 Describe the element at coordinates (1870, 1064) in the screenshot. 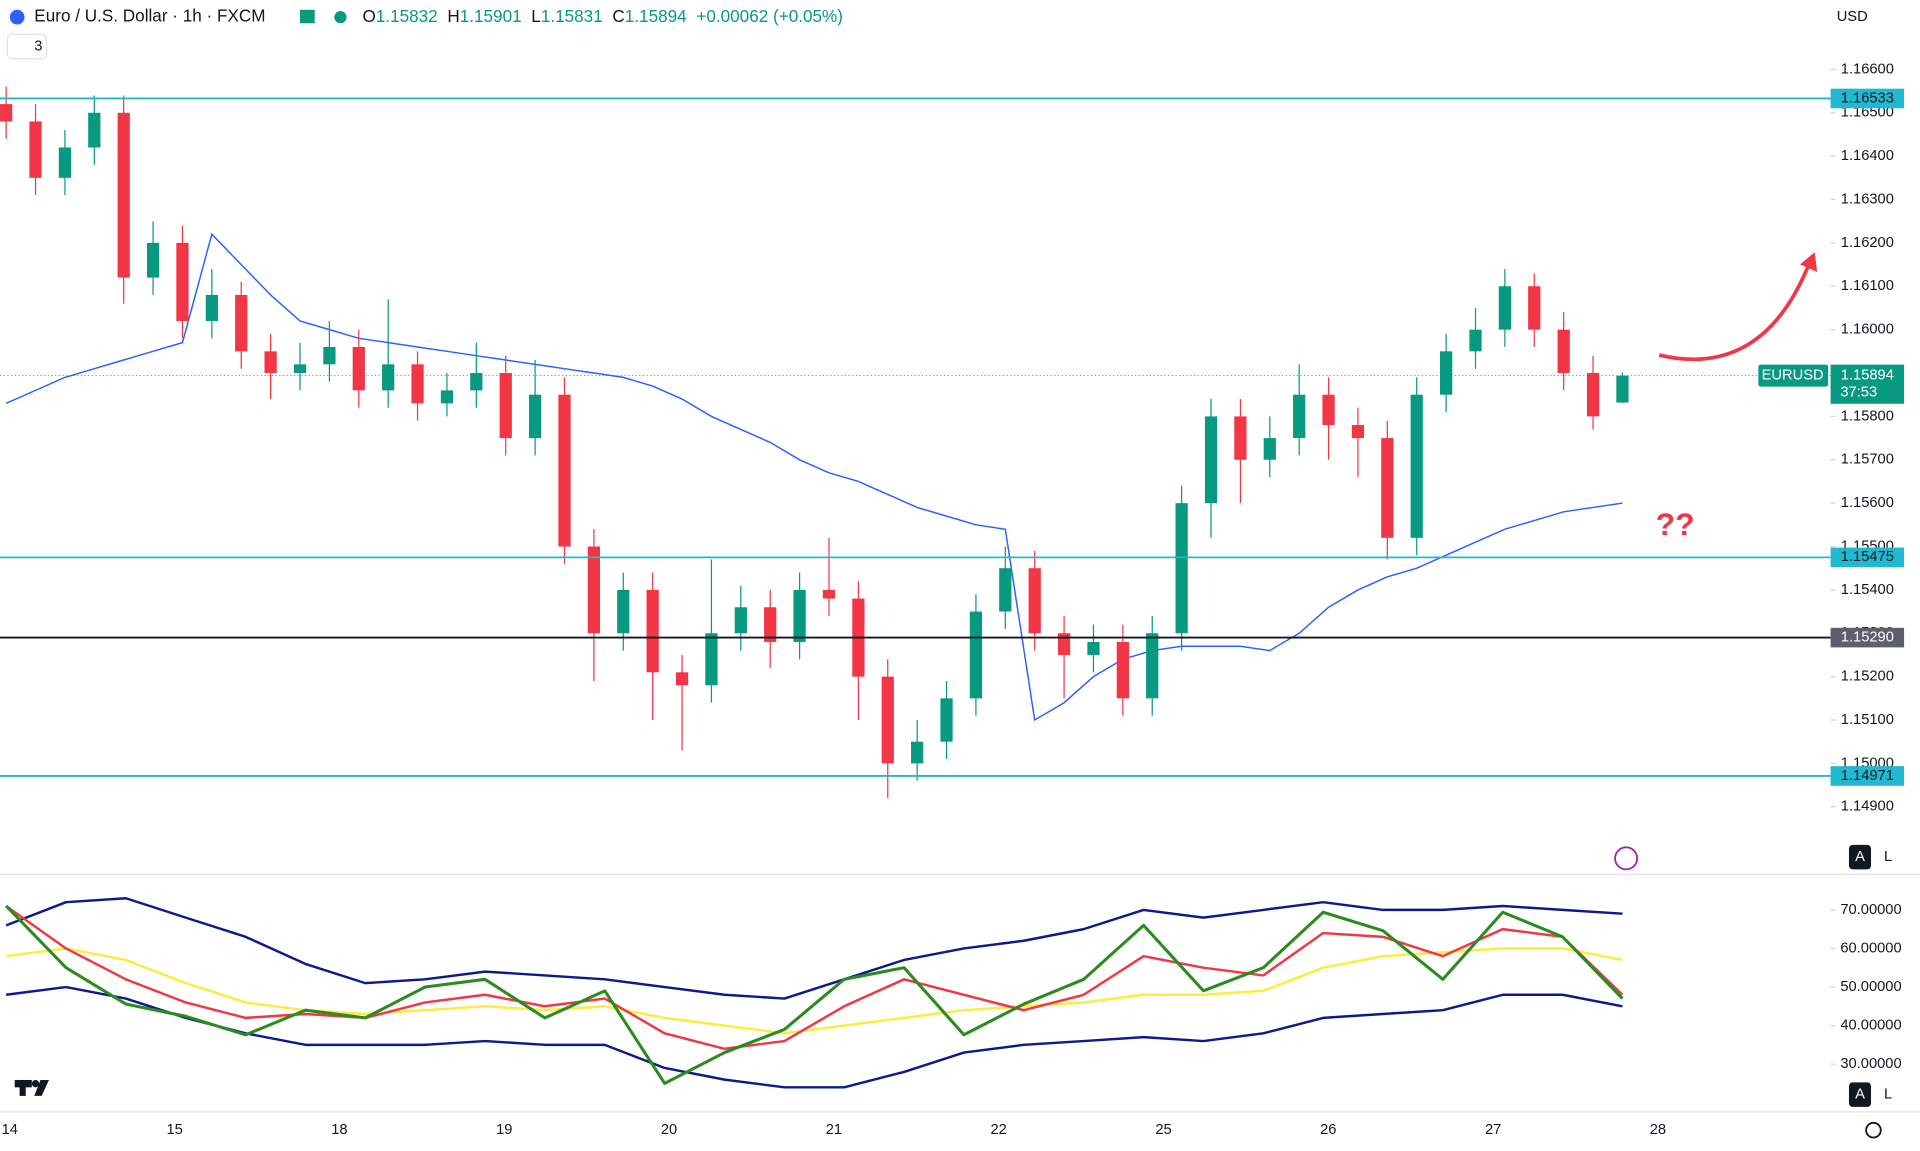

I see `y-tick-label: 30.00000` at that location.